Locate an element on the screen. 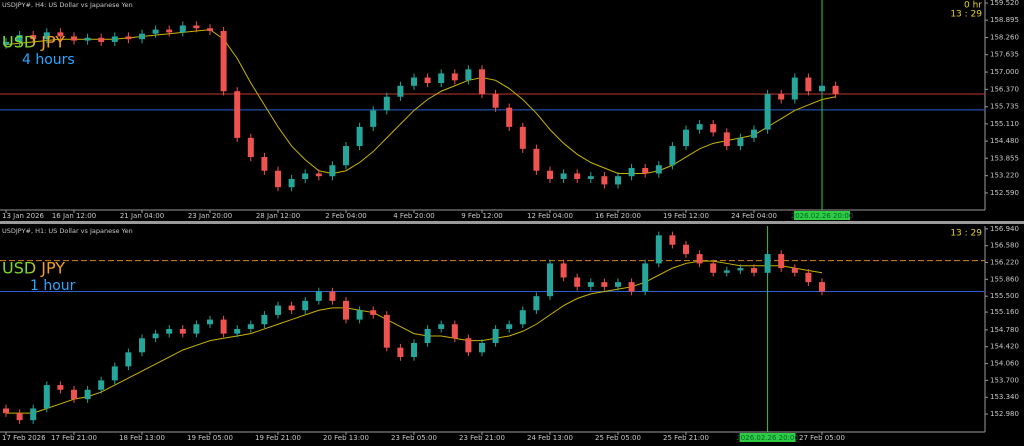 Image resolution: width=1024 pixels, height=446 pixels. y-tick-label: 156.370 is located at coordinates (1004, 89).